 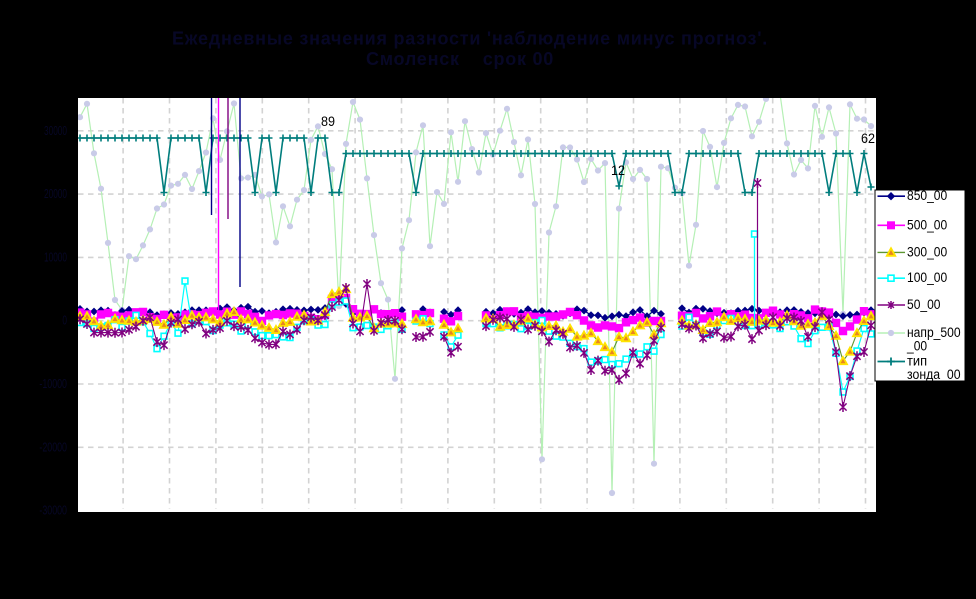 What do you see at coordinates (927, 277) in the screenshot?
I see `svg-text: 100_00` at bounding box center [927, 277].